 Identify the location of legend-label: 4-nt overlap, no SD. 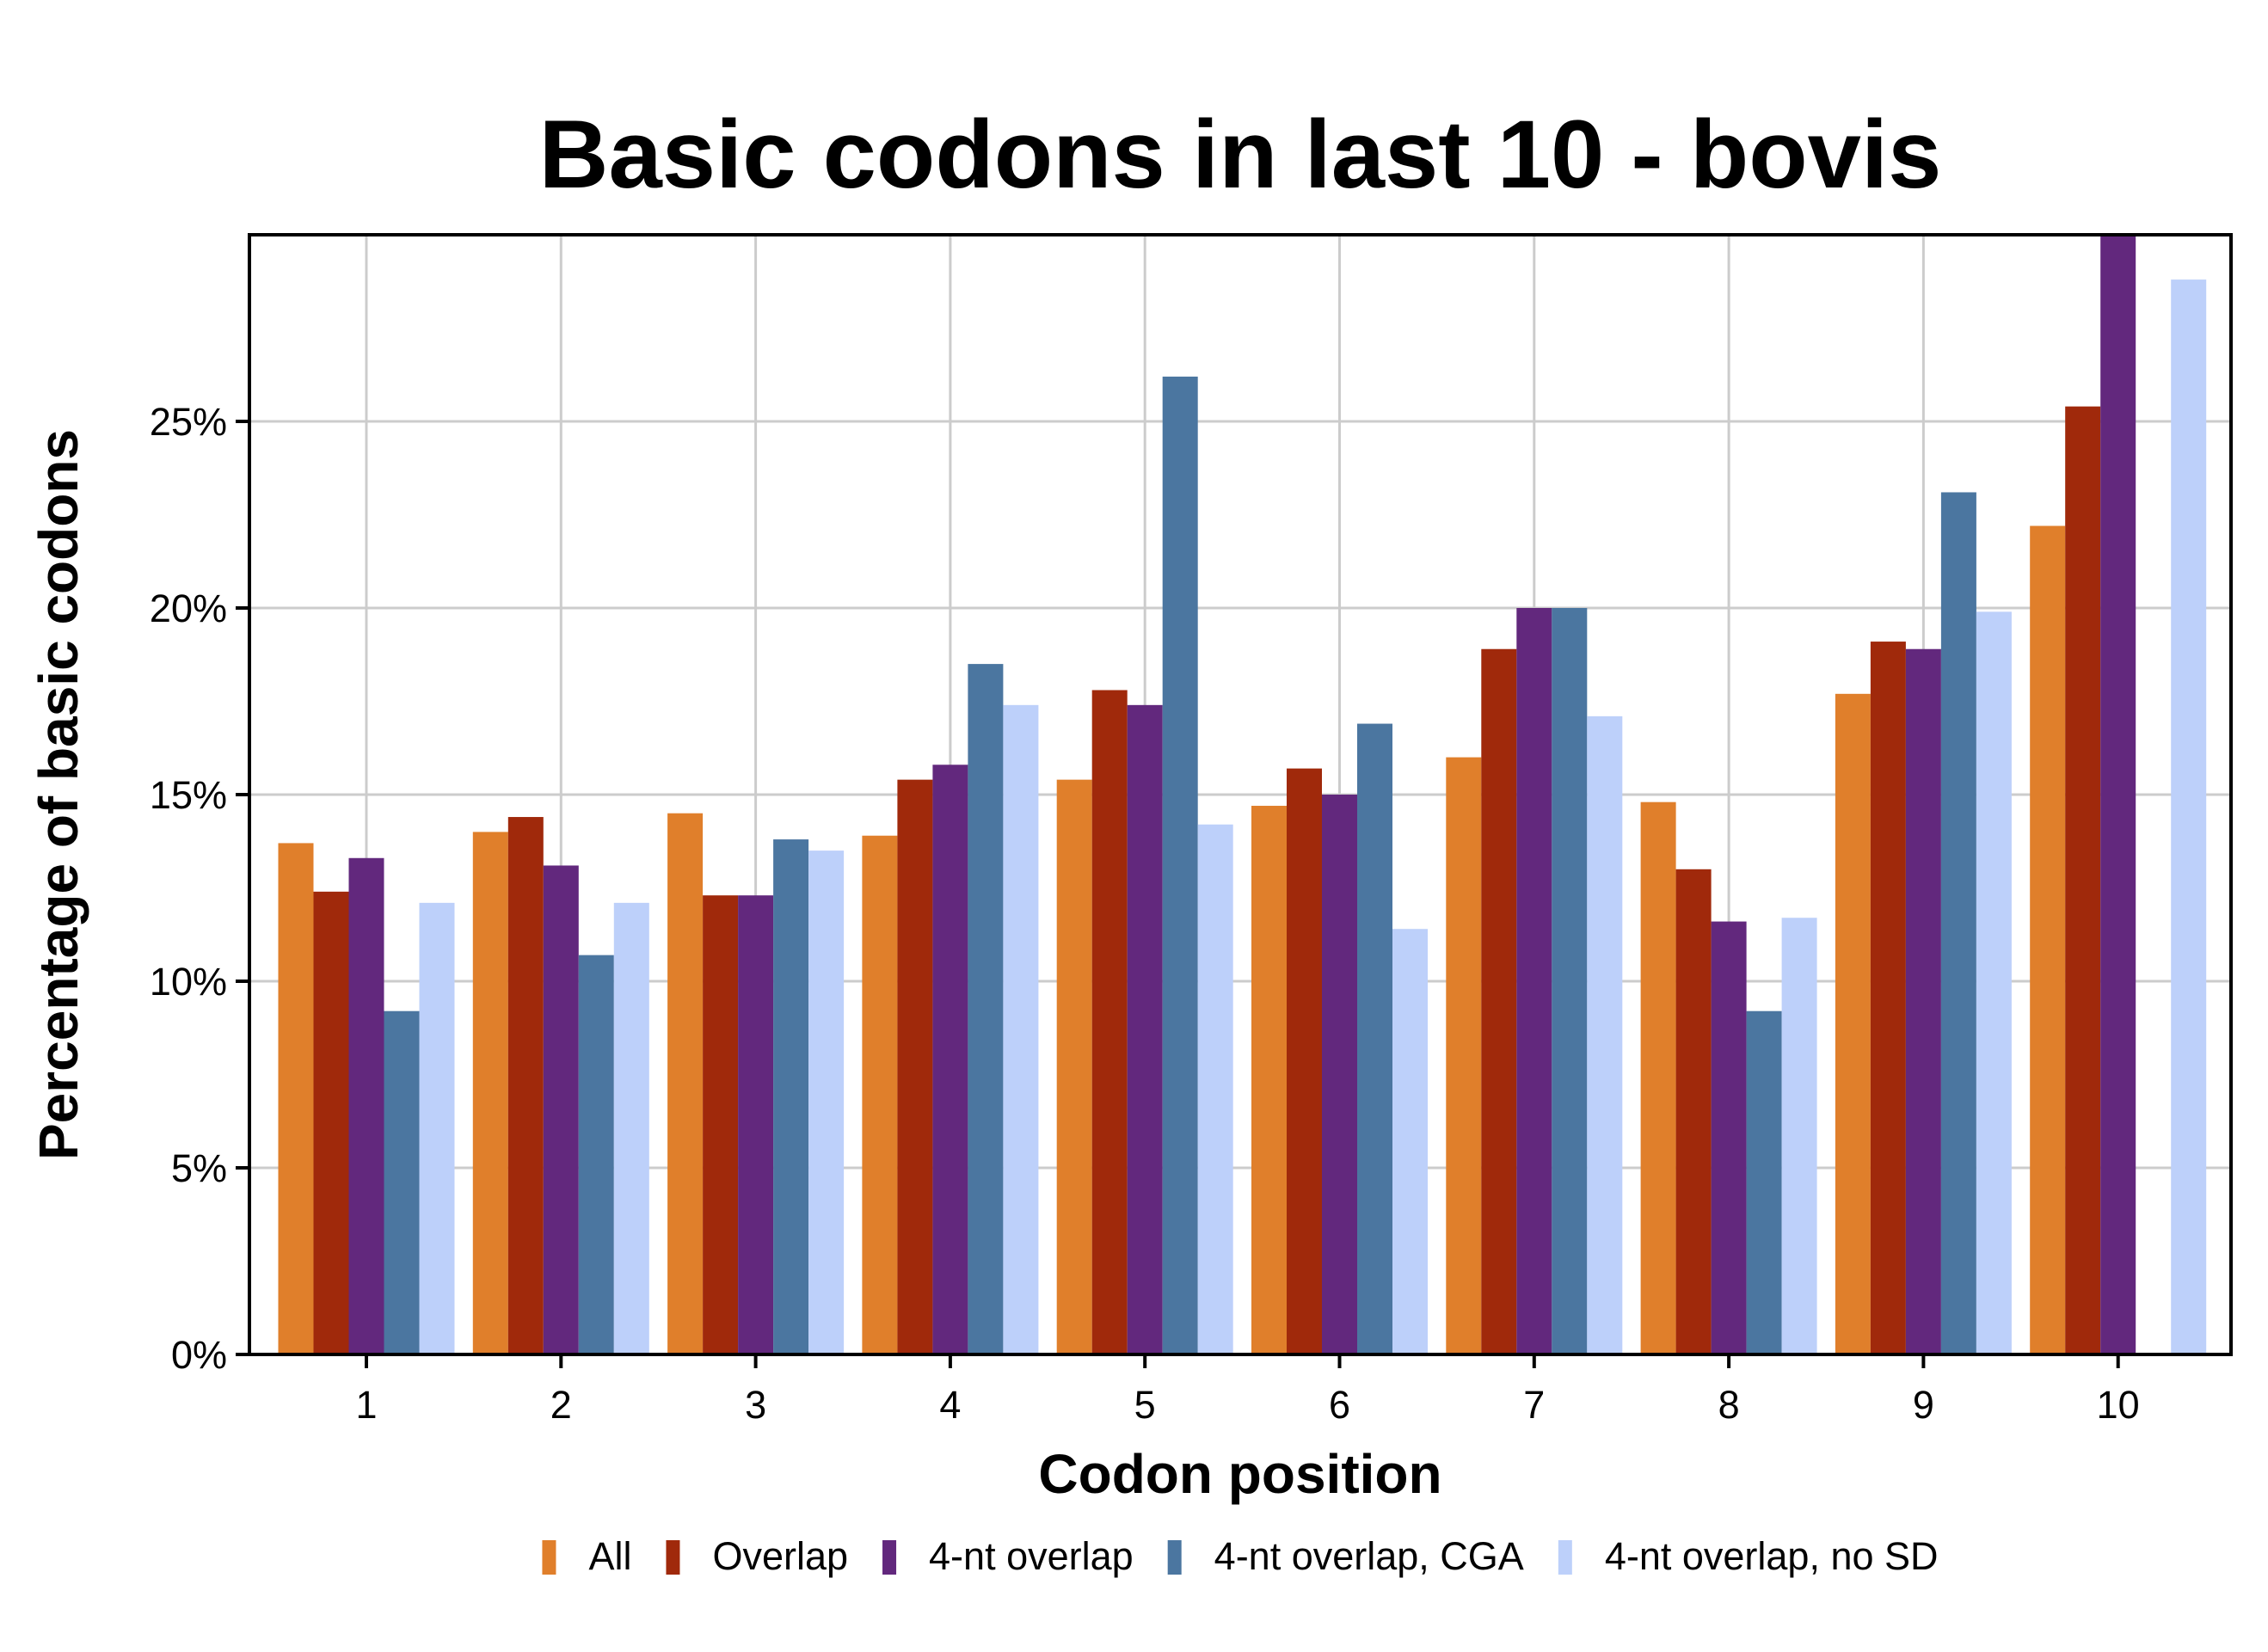
(1772, 1556).